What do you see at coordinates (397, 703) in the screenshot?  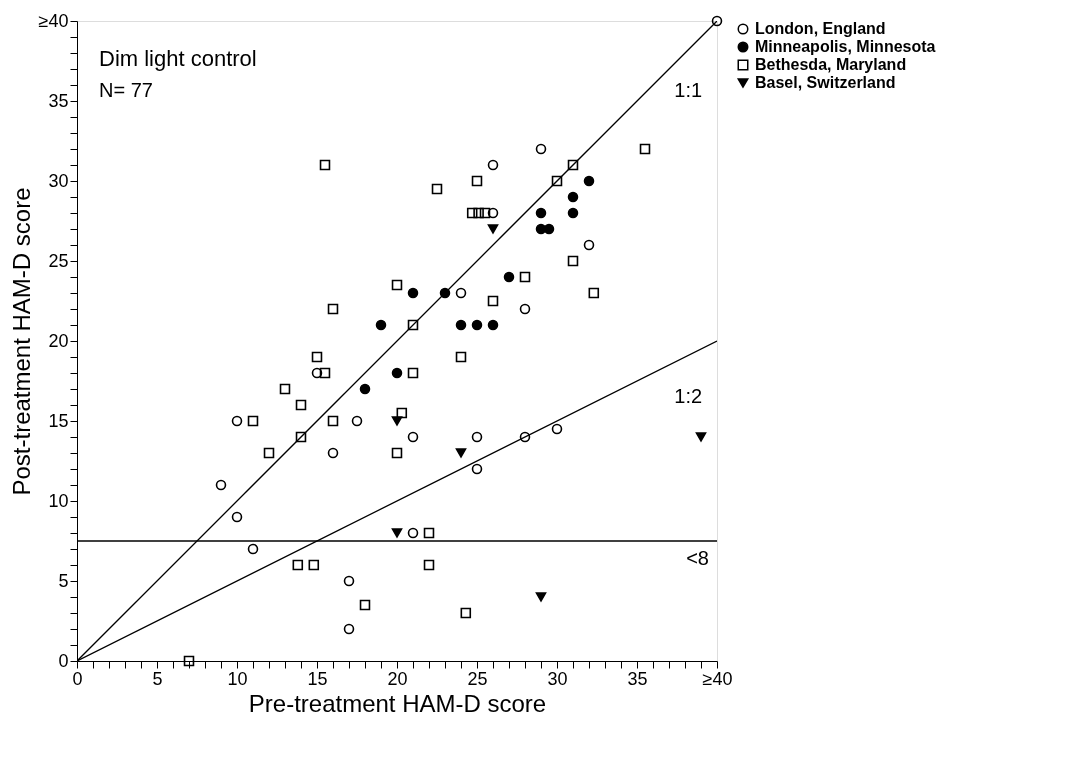 I see `x-axis-title: Pre-treatment HAM-D score` at bounding box center [397, 703].